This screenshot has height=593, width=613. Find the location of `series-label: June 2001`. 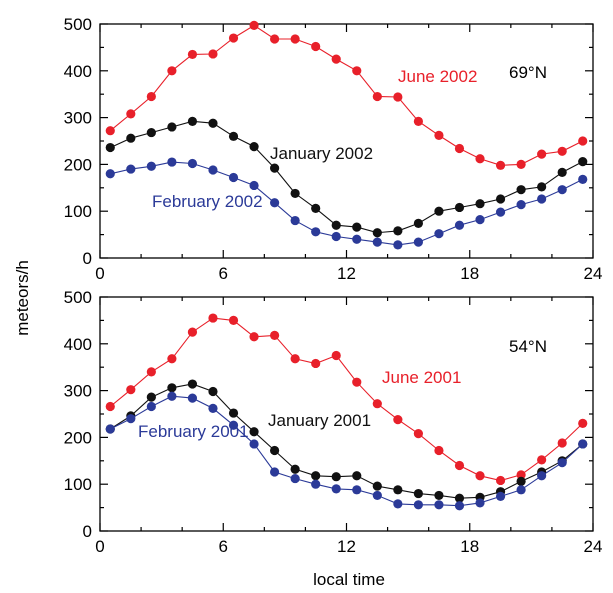

series-label: June 2001 is located at coordinates (421, 377).